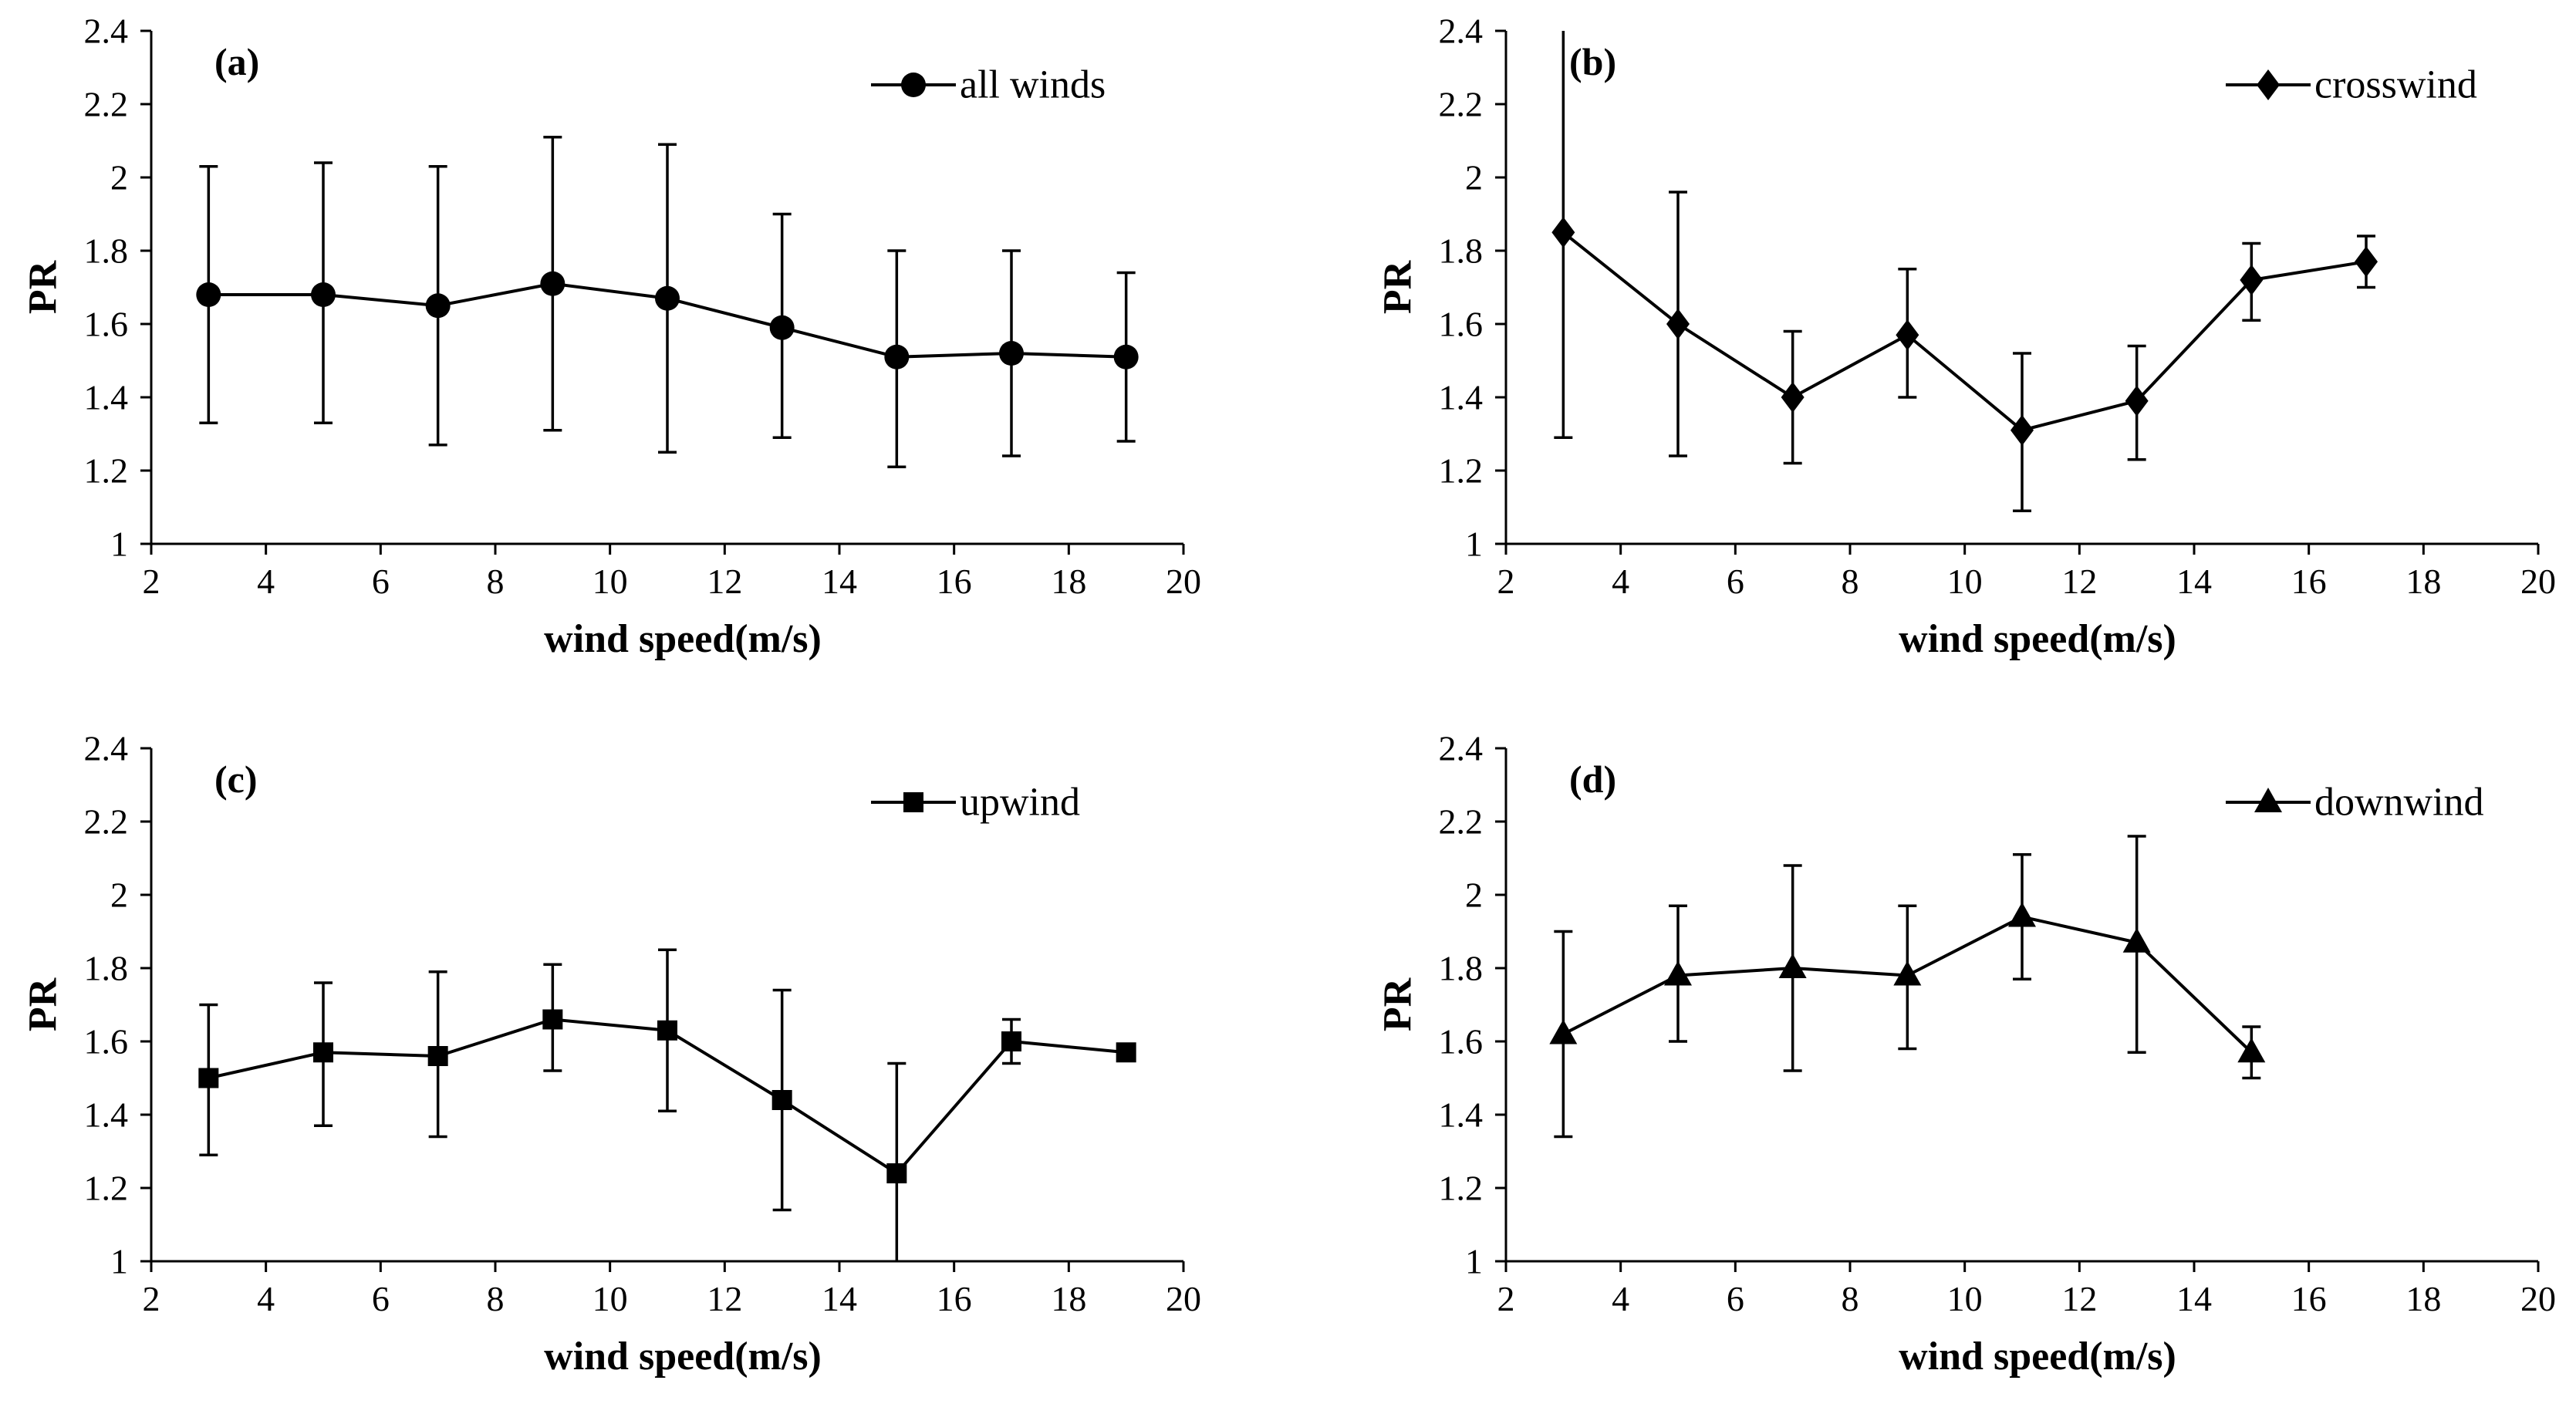 The height and width of the screenshot is (1414, 2576). What do you see at coordinates (236, 780) in the screenshot?
I see `panel-c-label: (c)` at bounding box center [236, 780].